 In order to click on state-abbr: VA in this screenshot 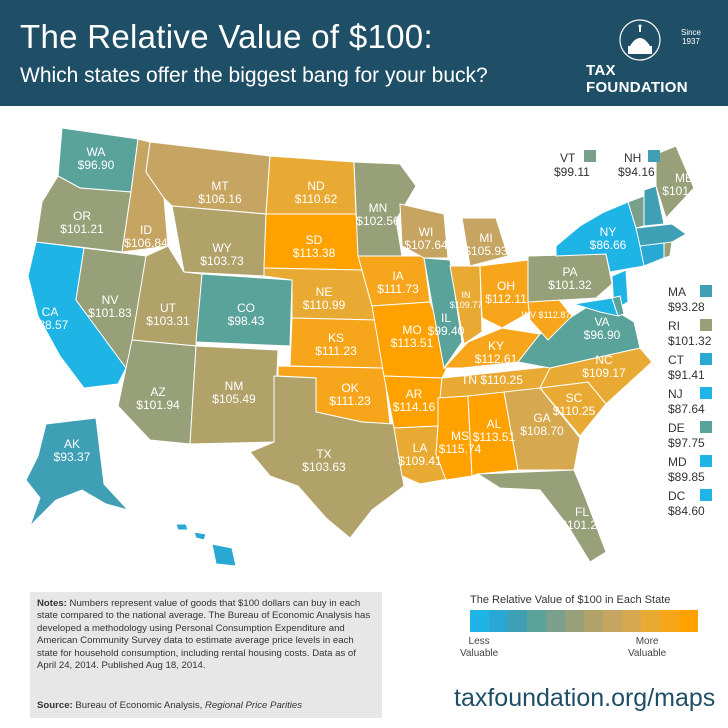, I will do `click(601, 322)`.